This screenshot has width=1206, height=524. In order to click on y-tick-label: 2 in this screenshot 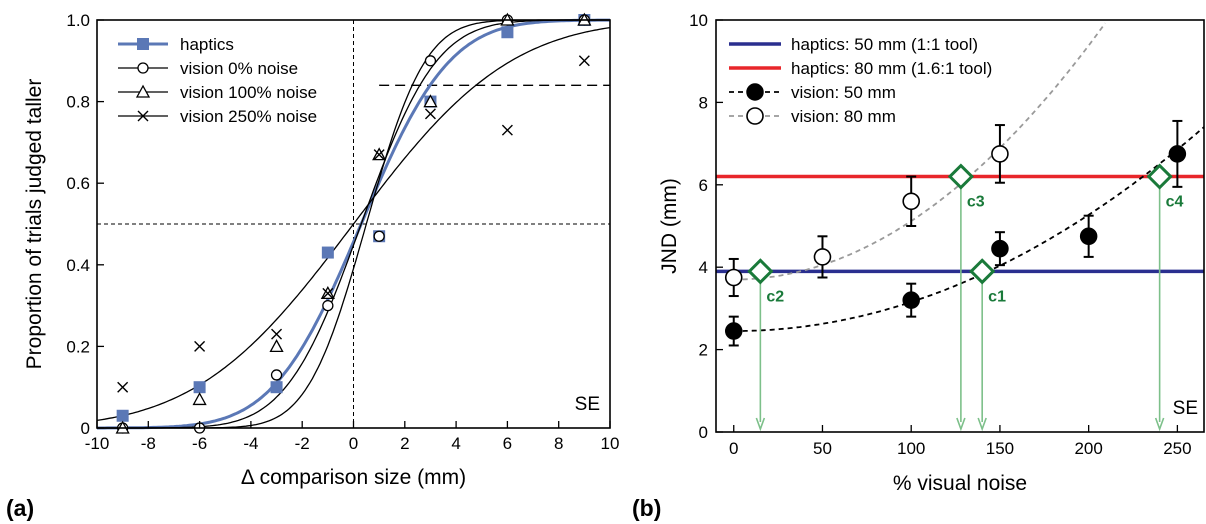, I will do `click(703, 350)`.